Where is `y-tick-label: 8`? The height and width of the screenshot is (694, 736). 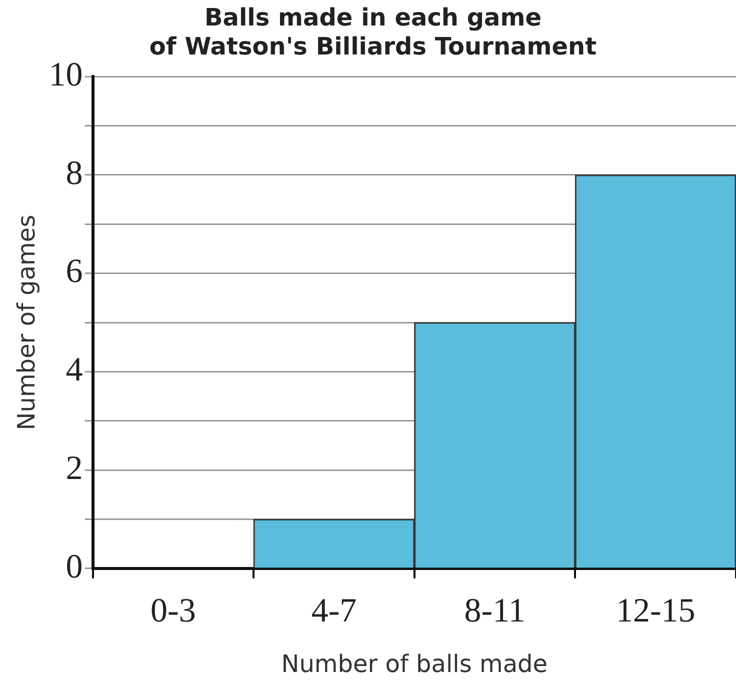
y-tick-label: 8 is located at coordinates (74, 173).